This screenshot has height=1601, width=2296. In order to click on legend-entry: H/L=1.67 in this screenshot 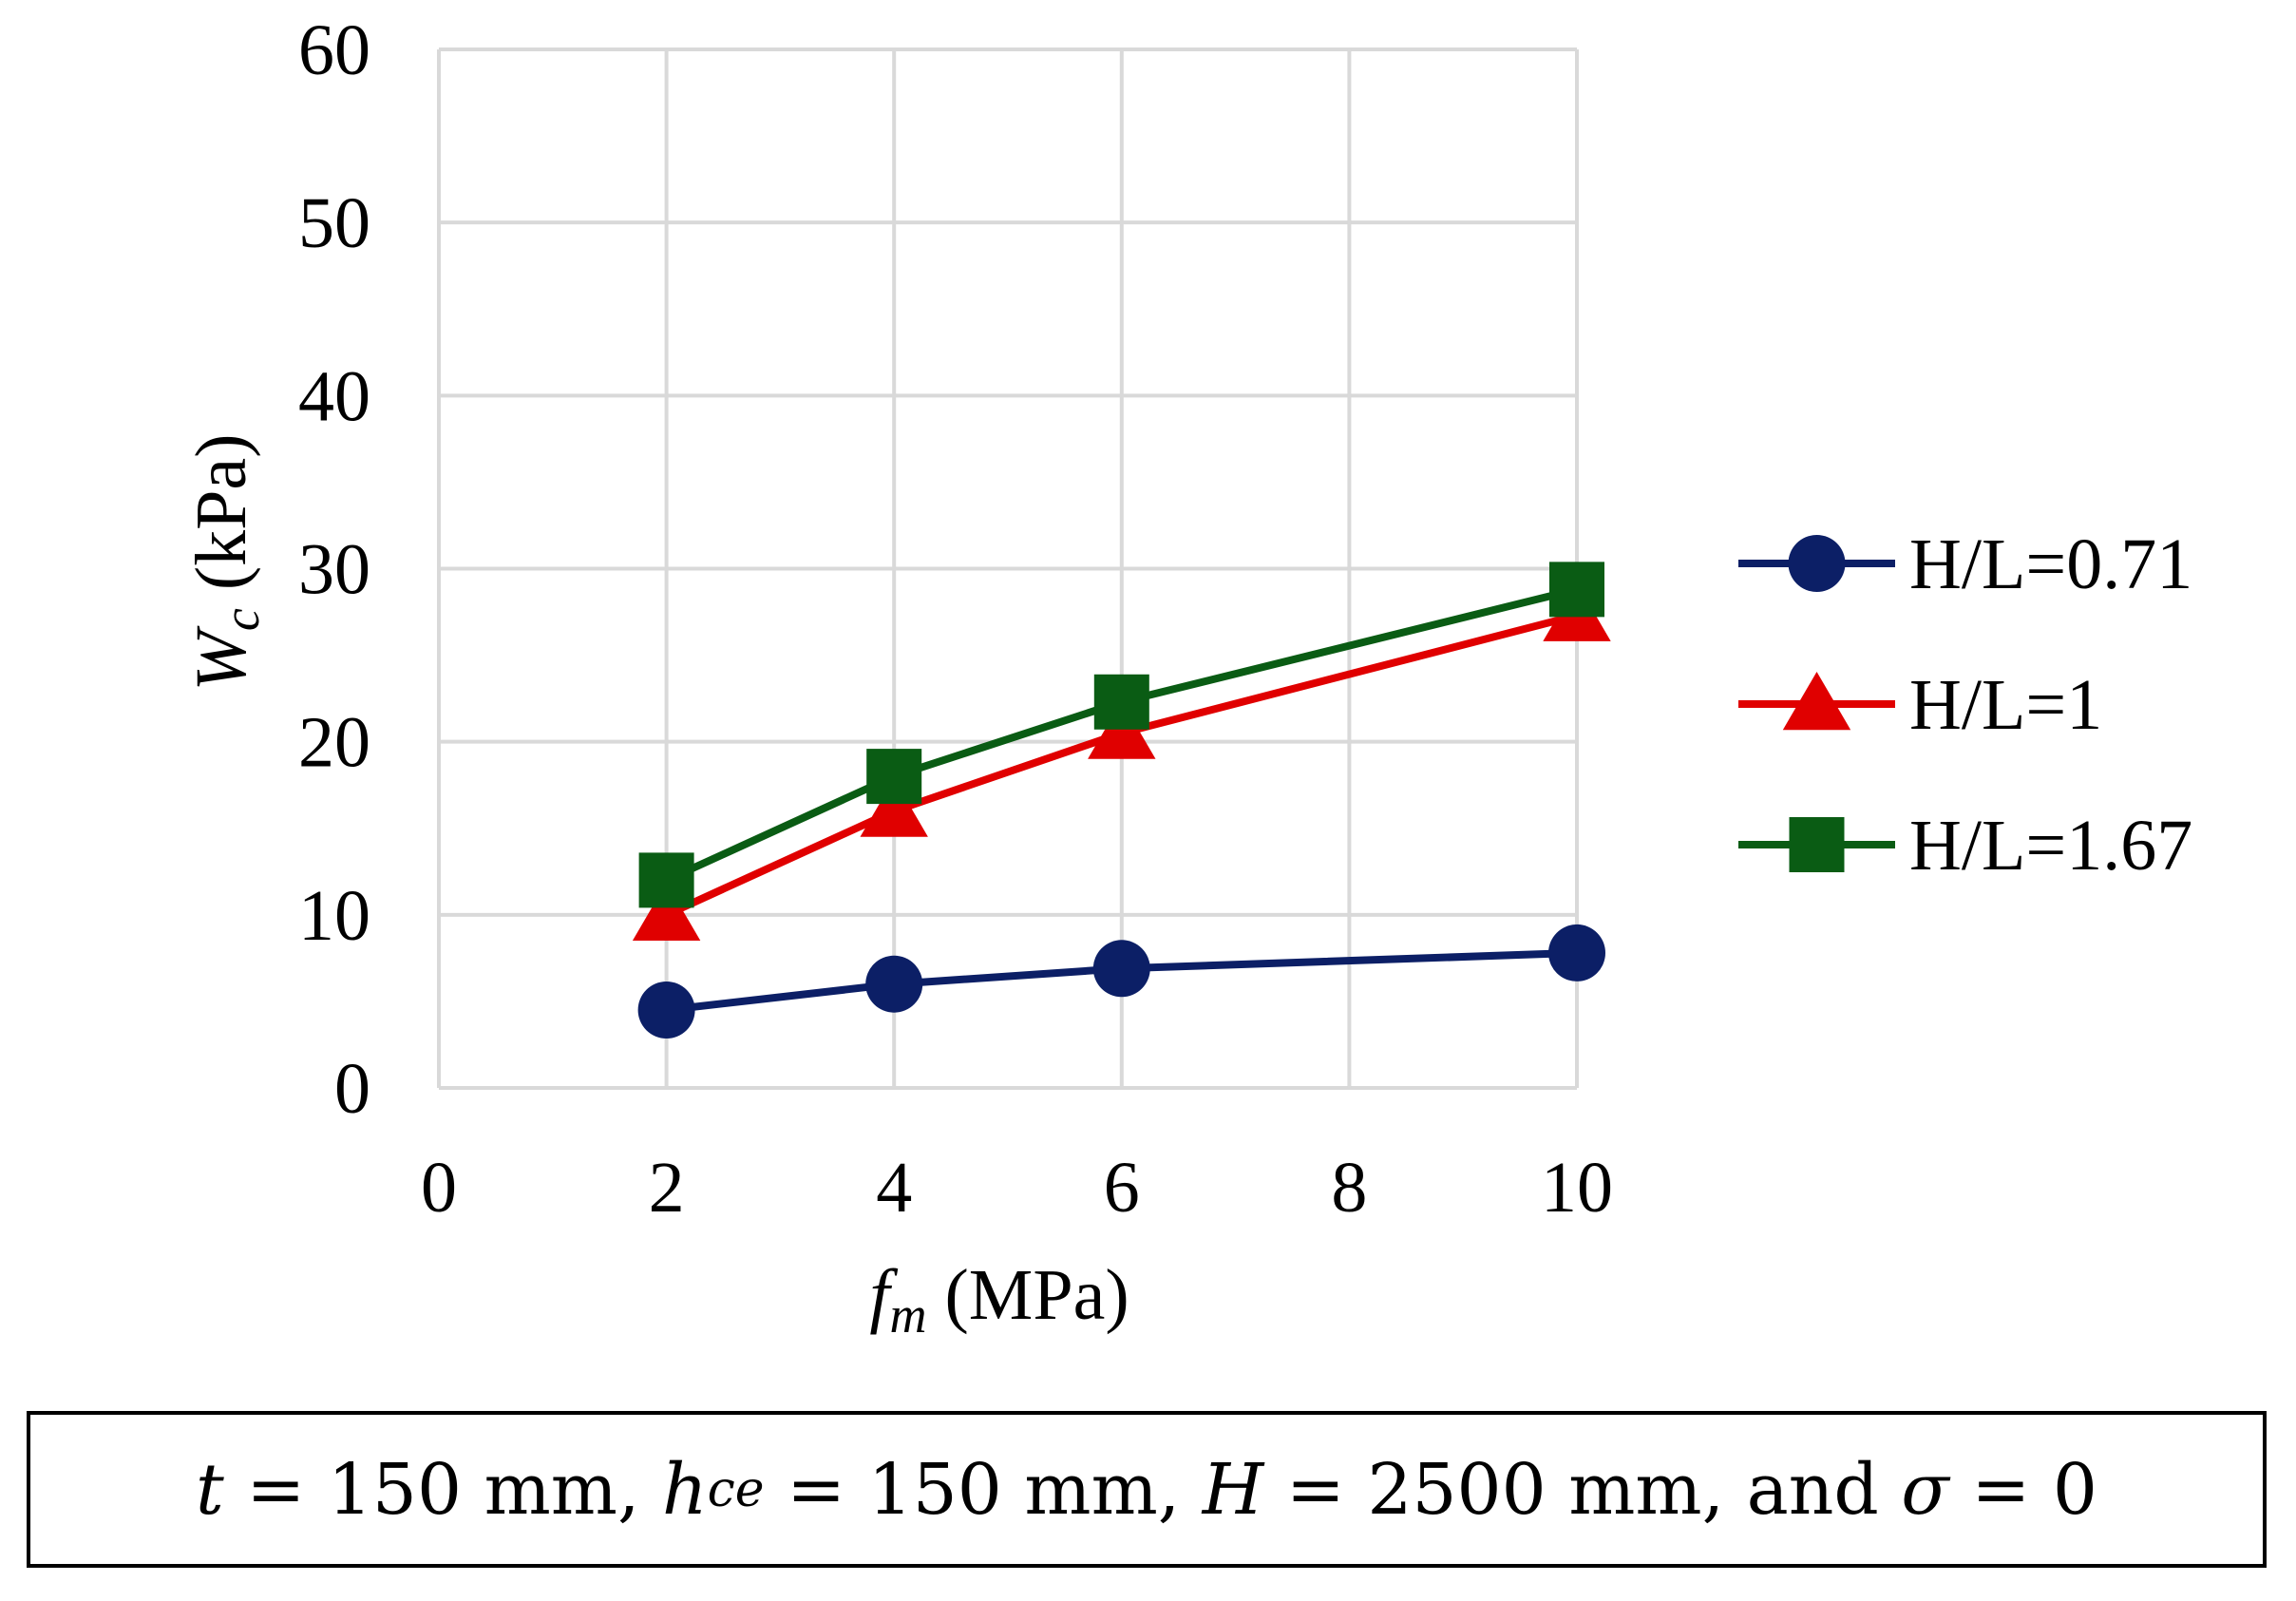, I will do `click(1965, 846)`.